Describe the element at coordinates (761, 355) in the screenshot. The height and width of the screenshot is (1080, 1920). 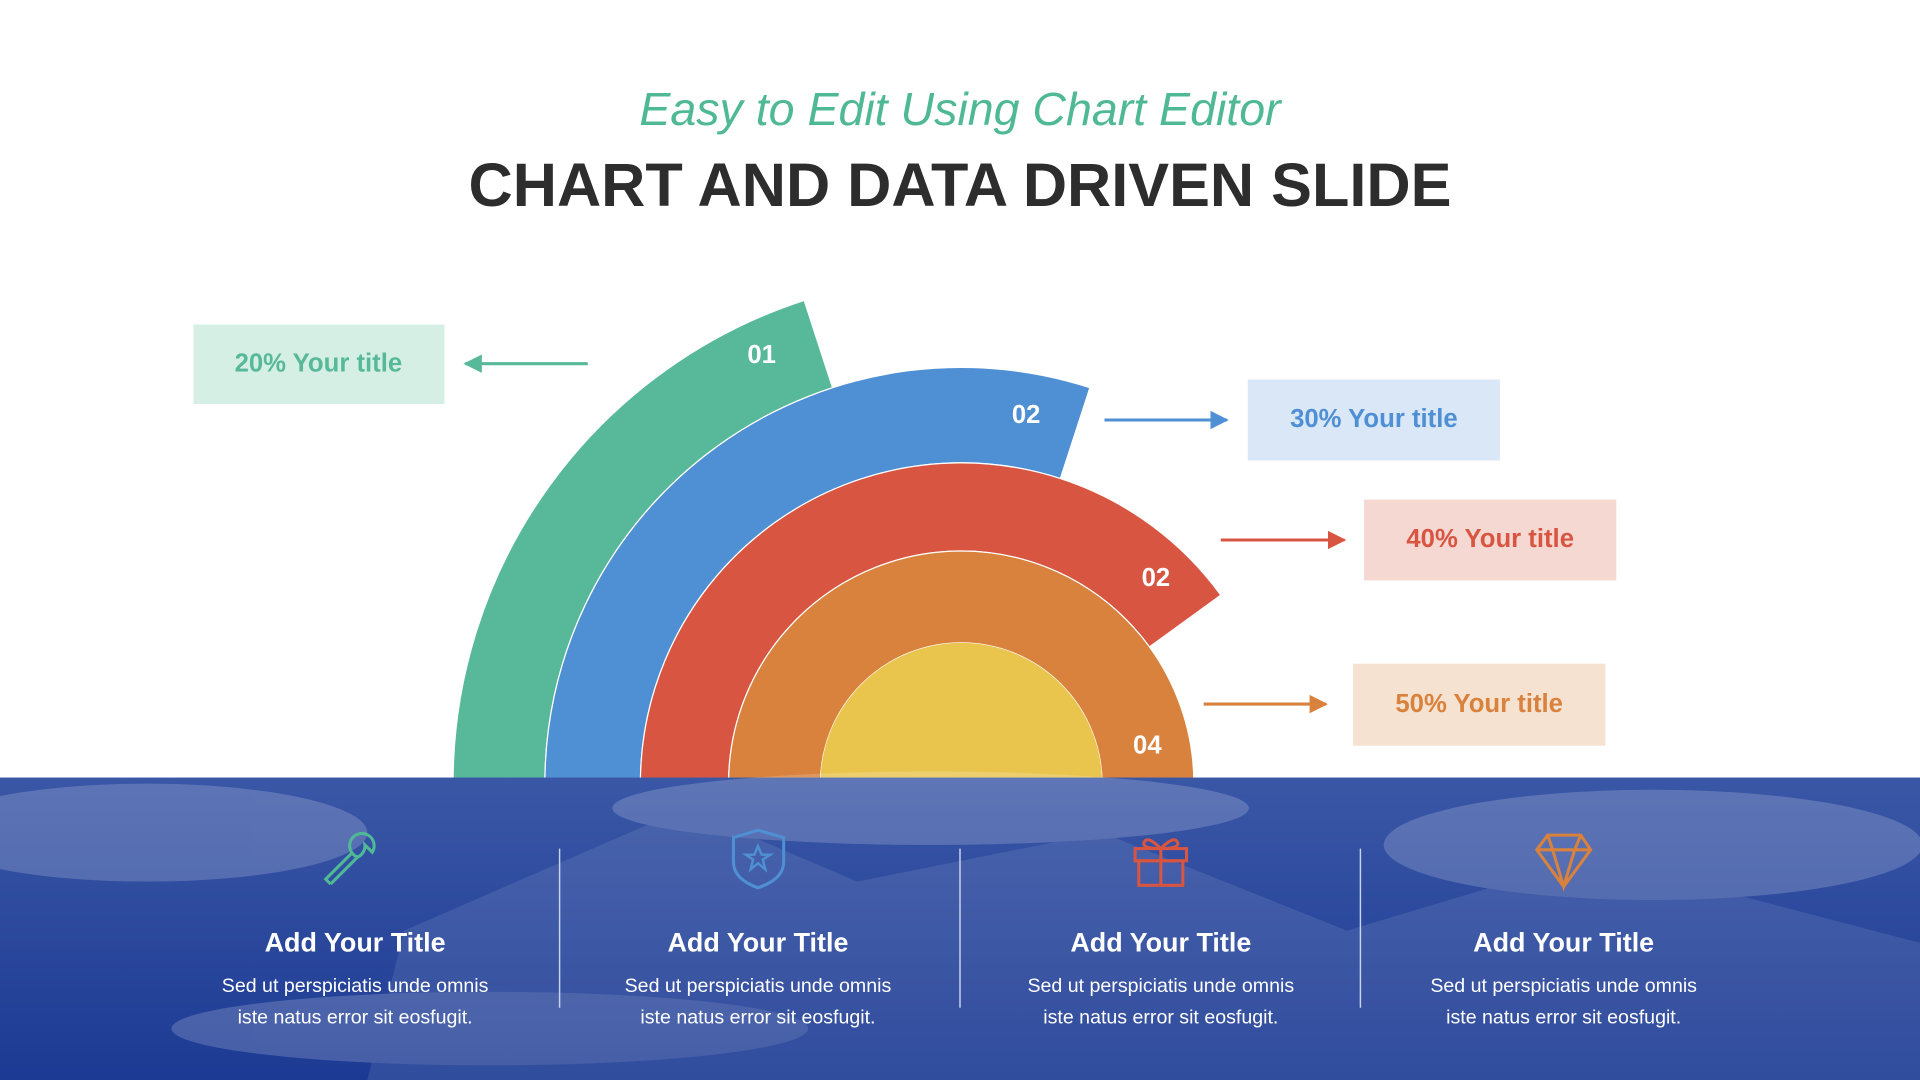
I see `arc-number: 01` at that location.